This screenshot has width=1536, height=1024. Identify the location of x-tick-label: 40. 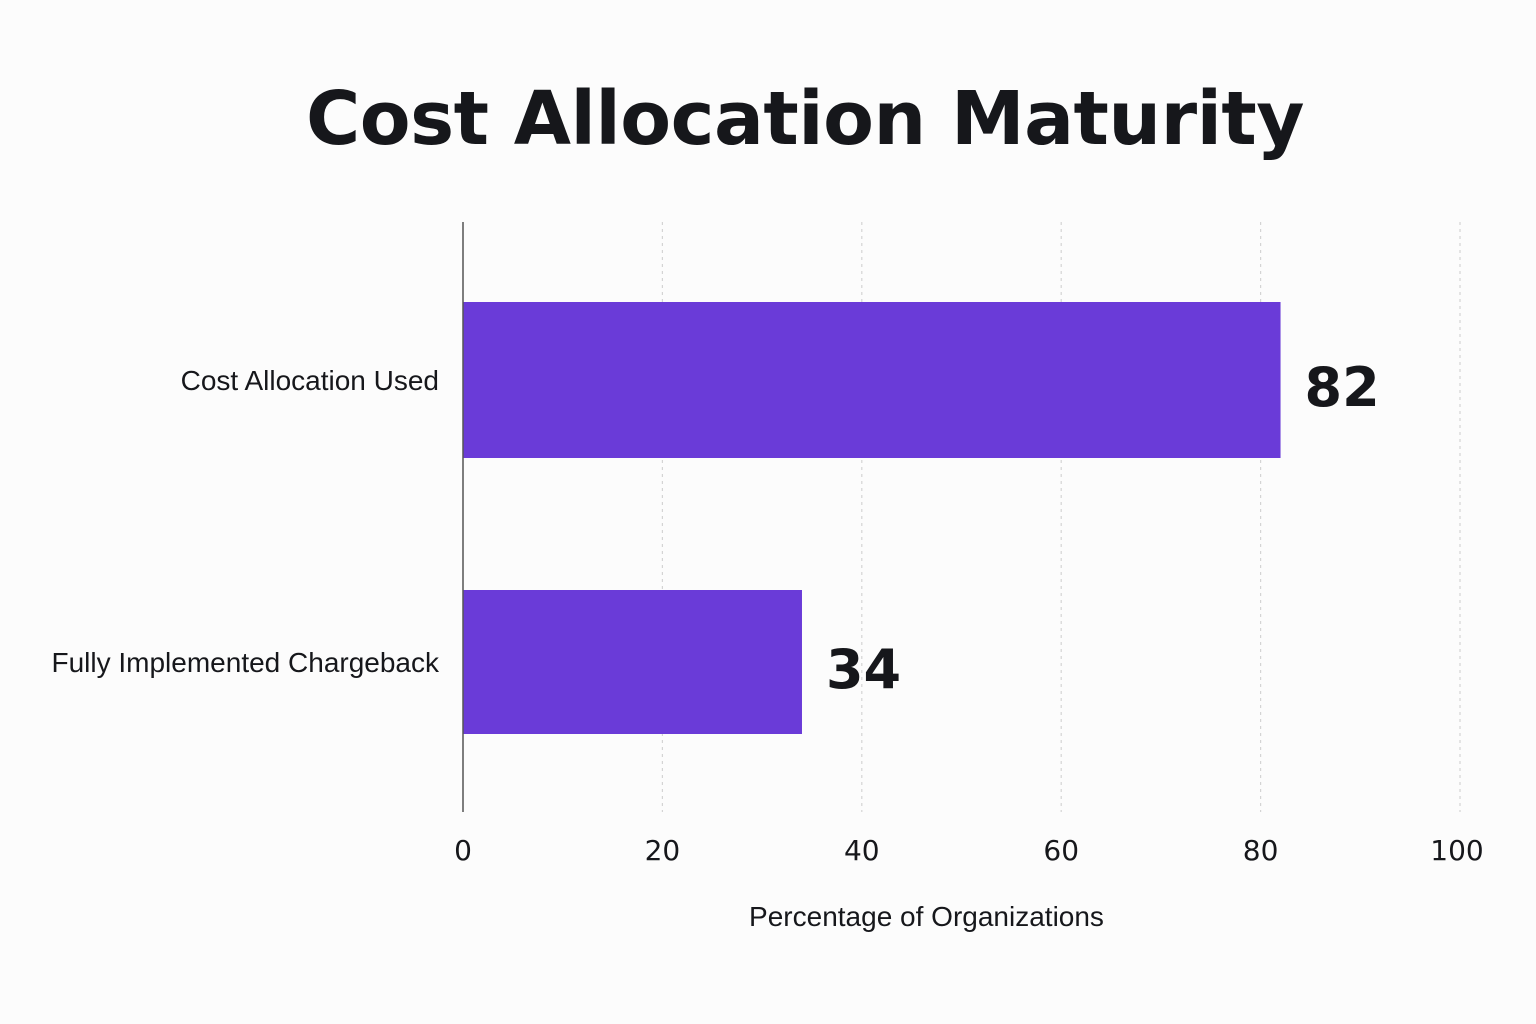
(862, 850).